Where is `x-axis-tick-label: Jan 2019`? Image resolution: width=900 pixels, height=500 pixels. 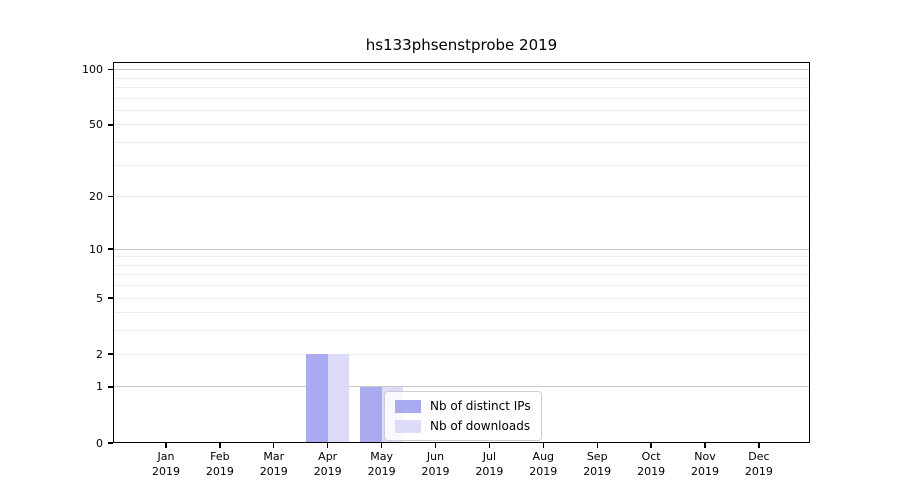 x-axis-tick-label: Jan 2019 is located at coordinates (166, 464).